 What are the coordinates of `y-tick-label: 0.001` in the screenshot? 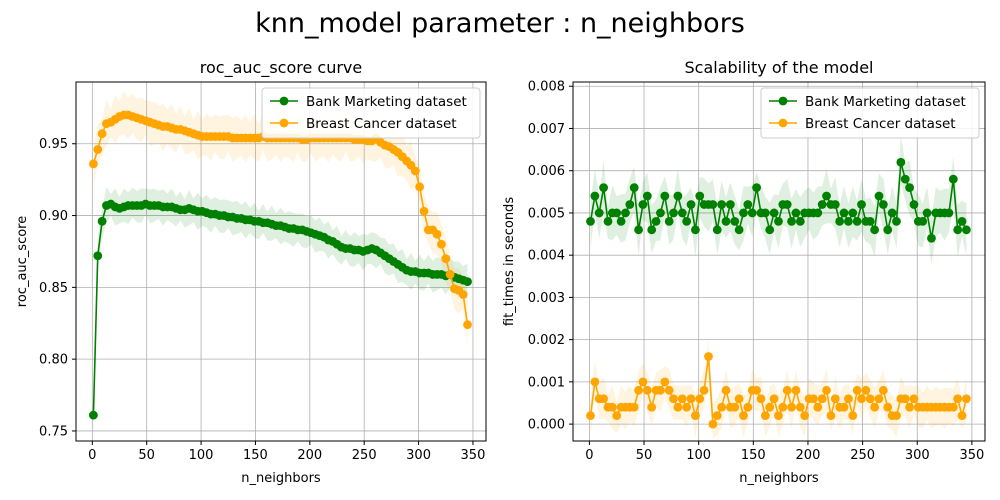 It's located at (546, 382).